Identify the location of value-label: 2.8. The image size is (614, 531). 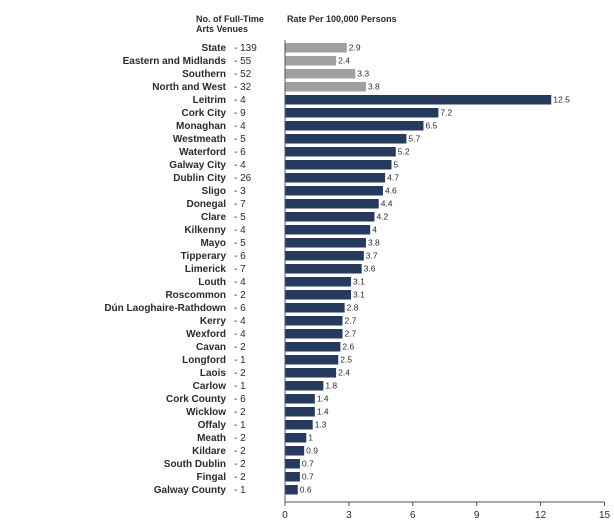
(353, 307).